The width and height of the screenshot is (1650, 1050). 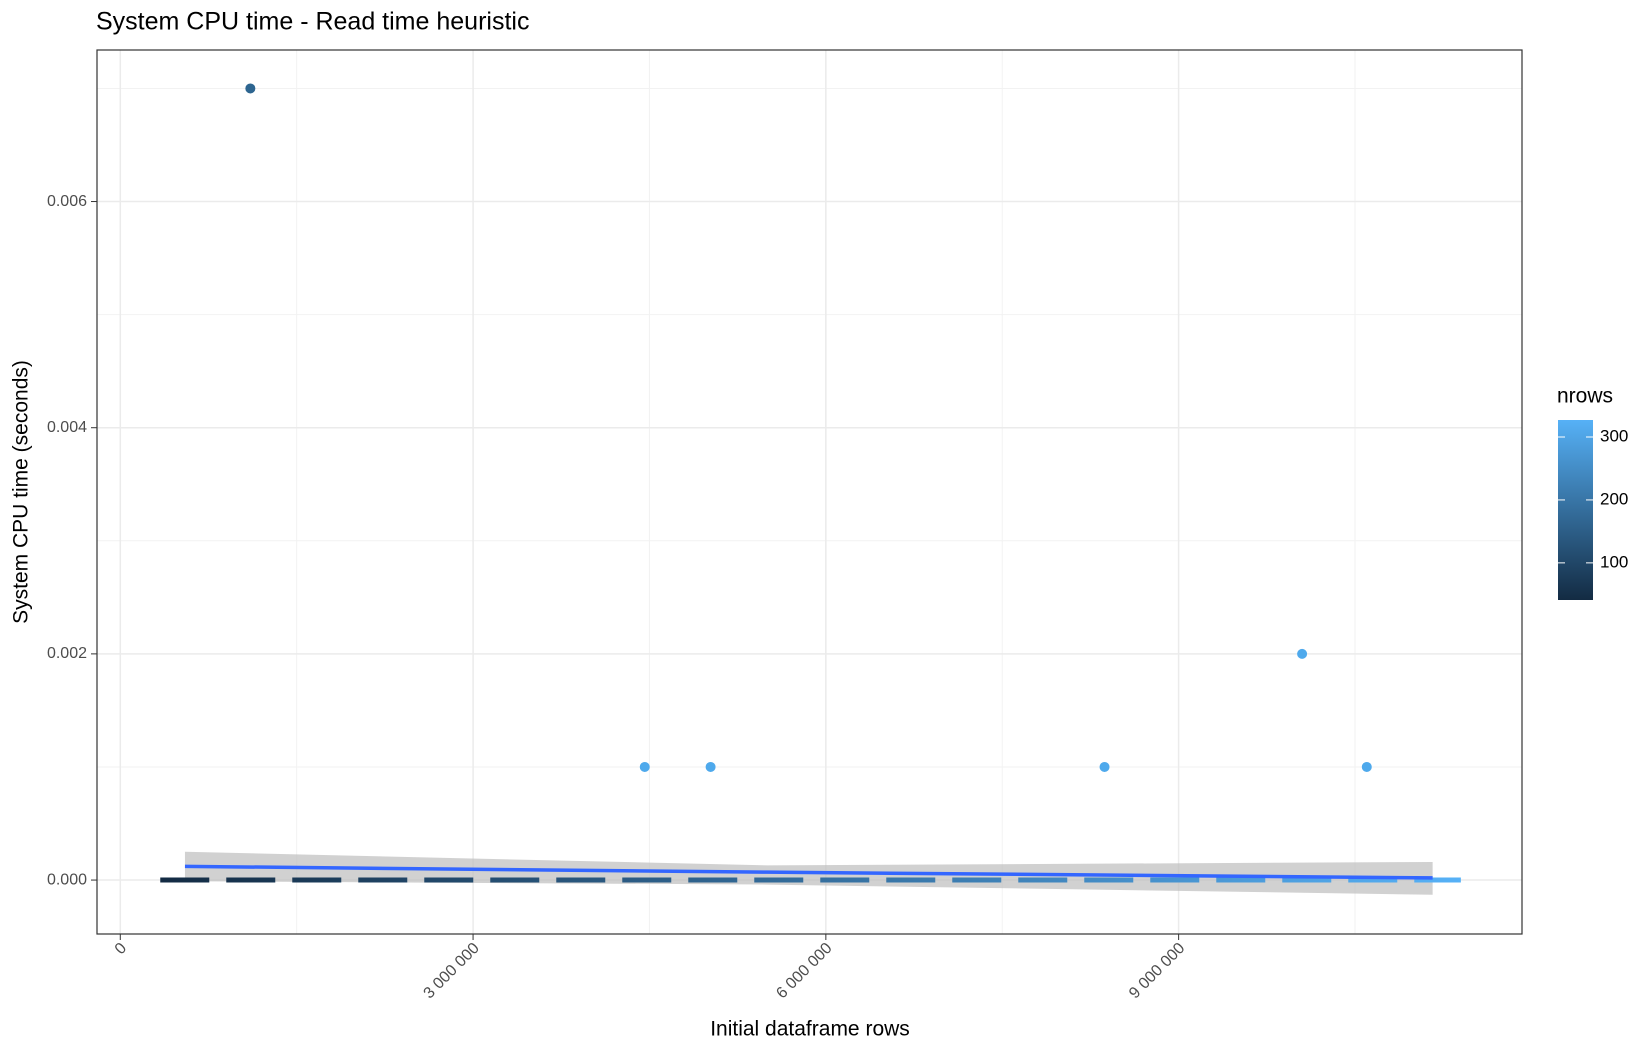 I want to click on legend-tick-label: 100, so click(x=1614, y=561).